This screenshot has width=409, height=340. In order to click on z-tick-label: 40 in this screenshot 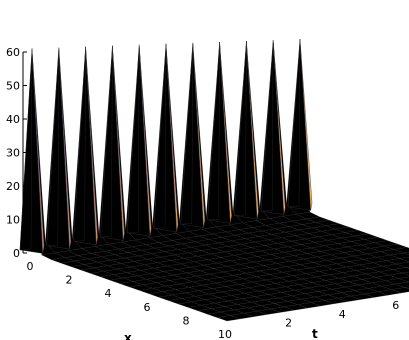, I will do `click(13, 119)`.